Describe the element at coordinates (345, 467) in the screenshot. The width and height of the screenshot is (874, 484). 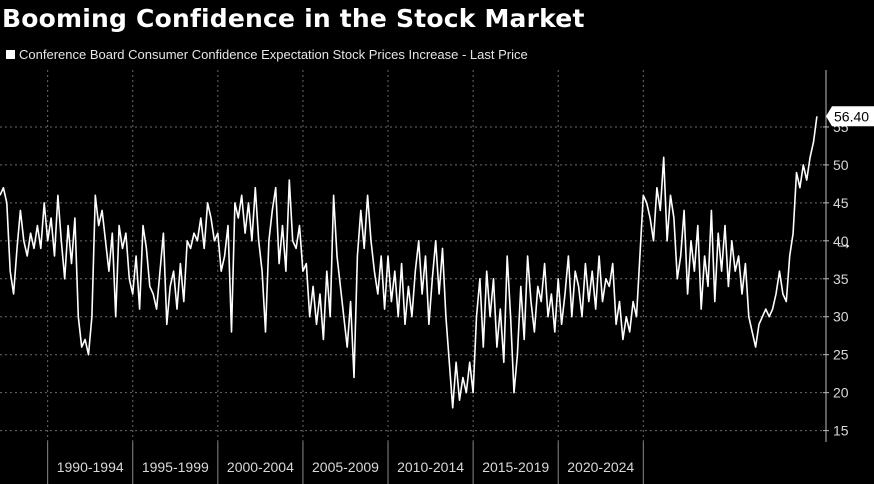
I see `x-tick-label: 2005-2009` at that location.